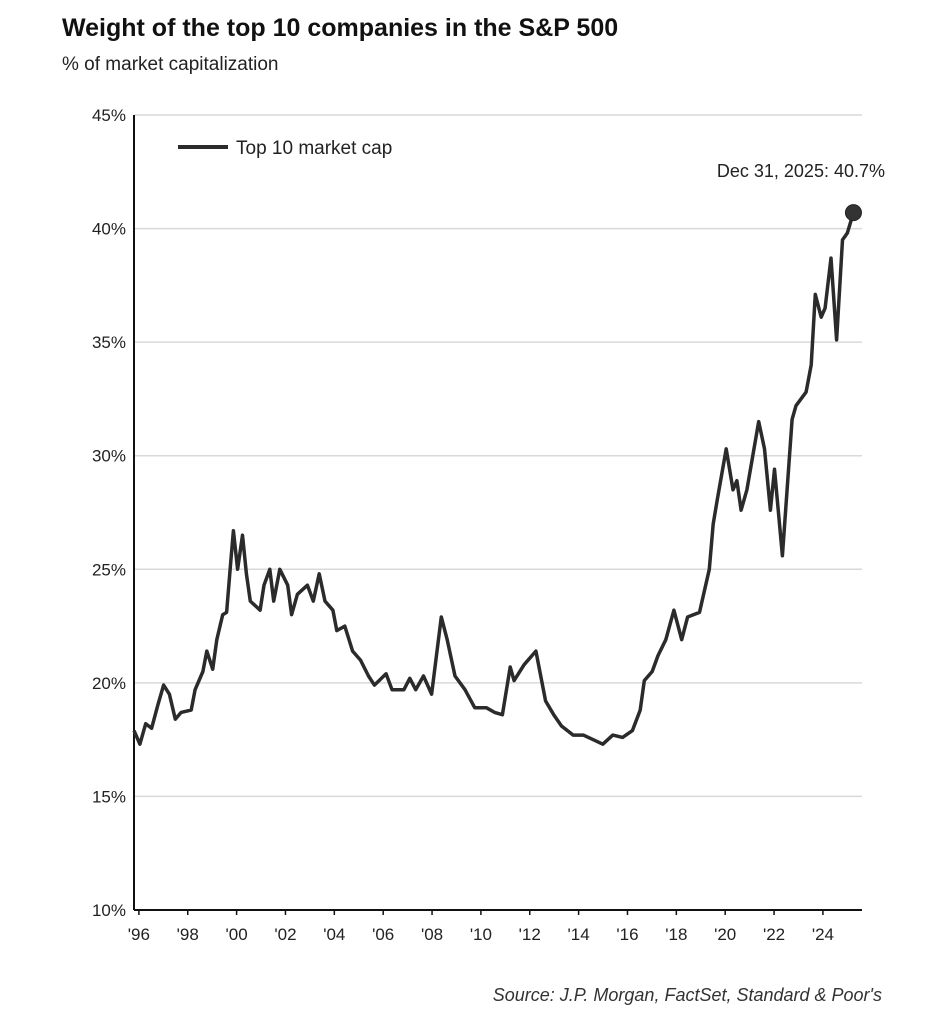 The height and width of the screenshot is (1024, 948). I want to click on legend-label: Top 10 market cap, so click(314, 148).